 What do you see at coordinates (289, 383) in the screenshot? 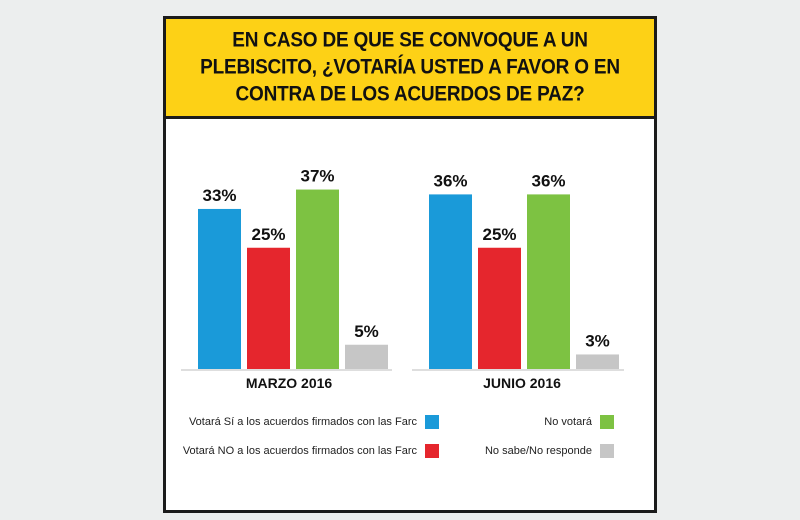
I see `group-label-marzo: MARZO 2016` at bounding box center [289, 383].